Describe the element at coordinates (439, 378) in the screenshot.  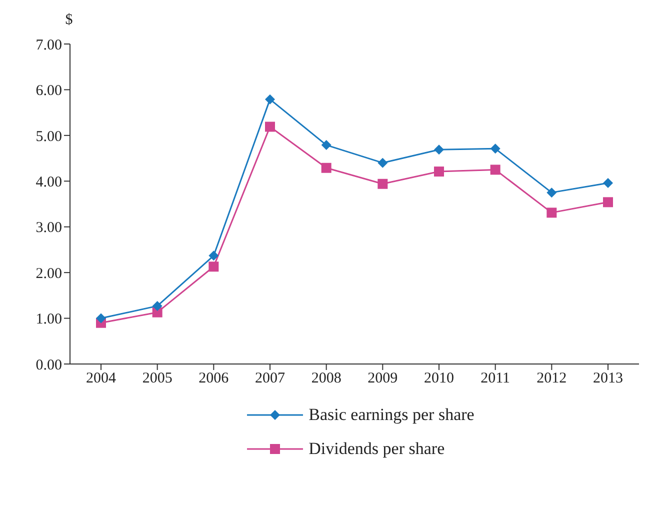
I see `x-tick-label: 2010` at that location.